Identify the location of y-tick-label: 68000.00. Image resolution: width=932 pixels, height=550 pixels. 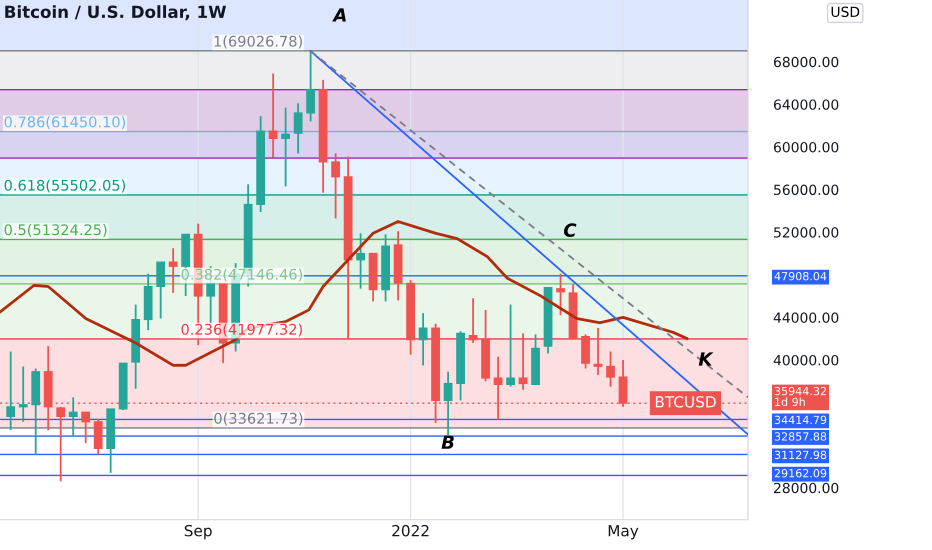
(806, 62).